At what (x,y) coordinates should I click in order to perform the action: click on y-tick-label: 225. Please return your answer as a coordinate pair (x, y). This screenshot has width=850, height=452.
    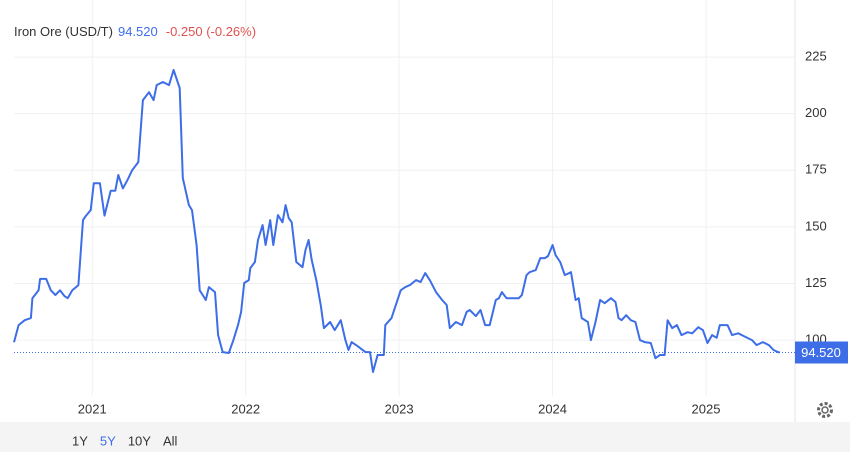
    Looking at the image, I should click on (816, 56).